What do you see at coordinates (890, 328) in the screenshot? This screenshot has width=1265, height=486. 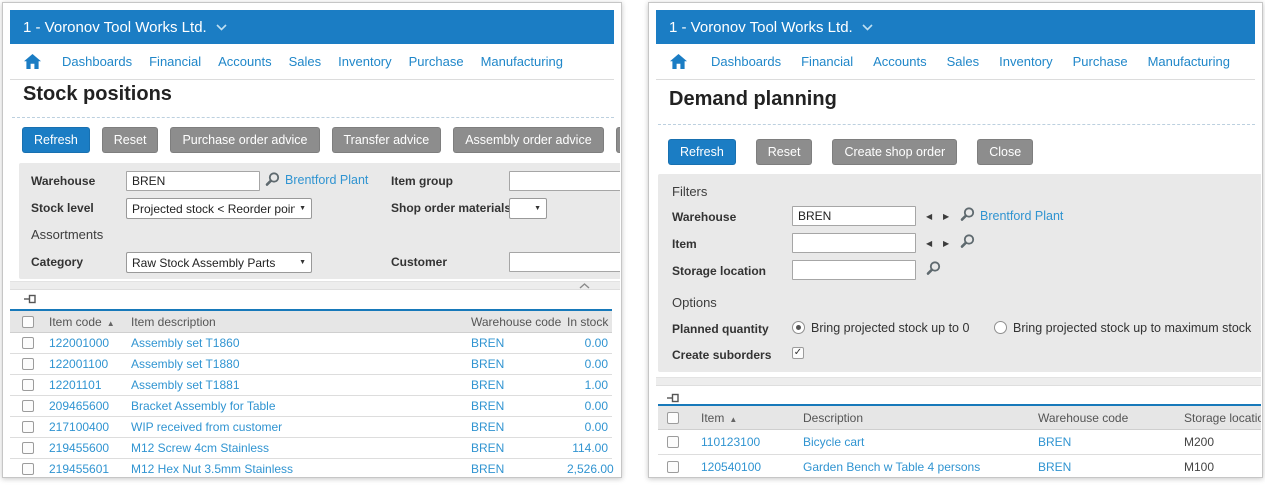 I see `radio-label-bring-to-zero: Bring projected stock up to 0` at bounding box center [890, 328].